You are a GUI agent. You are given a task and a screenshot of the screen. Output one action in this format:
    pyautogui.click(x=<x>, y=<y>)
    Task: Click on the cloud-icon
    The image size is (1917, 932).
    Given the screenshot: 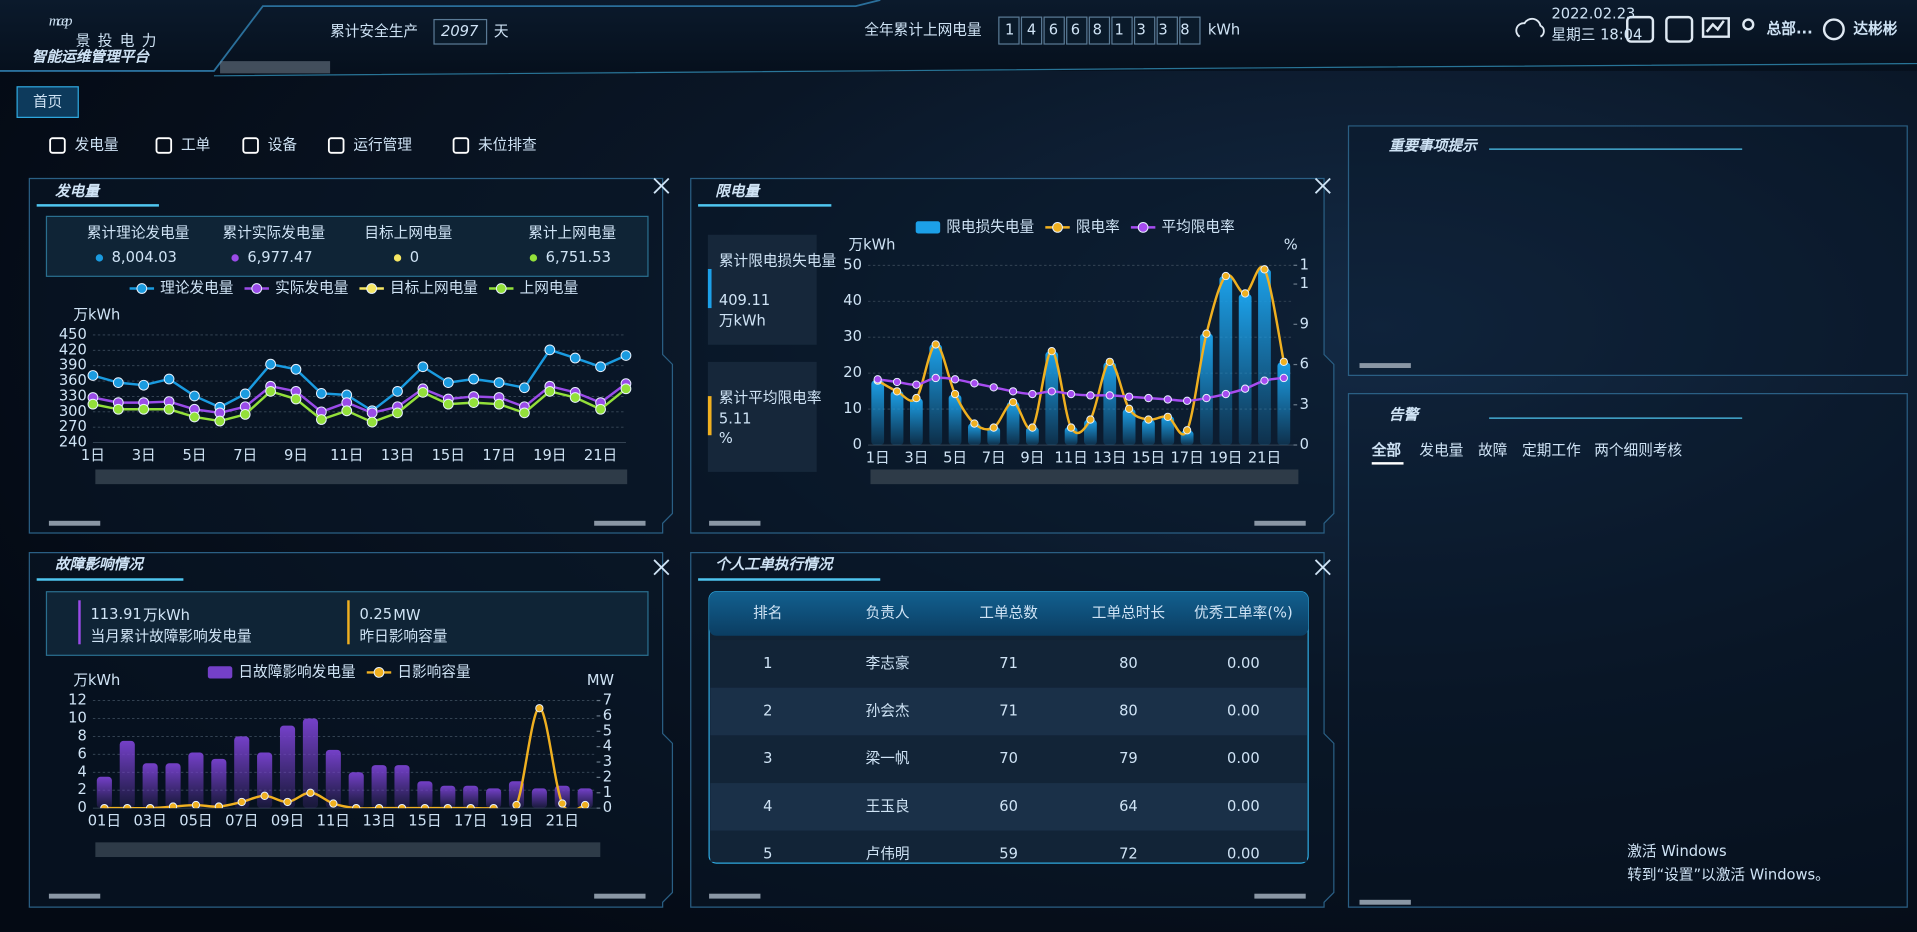 What is the action you would take?
    pyautogui.click(x=1530, y=27)
    